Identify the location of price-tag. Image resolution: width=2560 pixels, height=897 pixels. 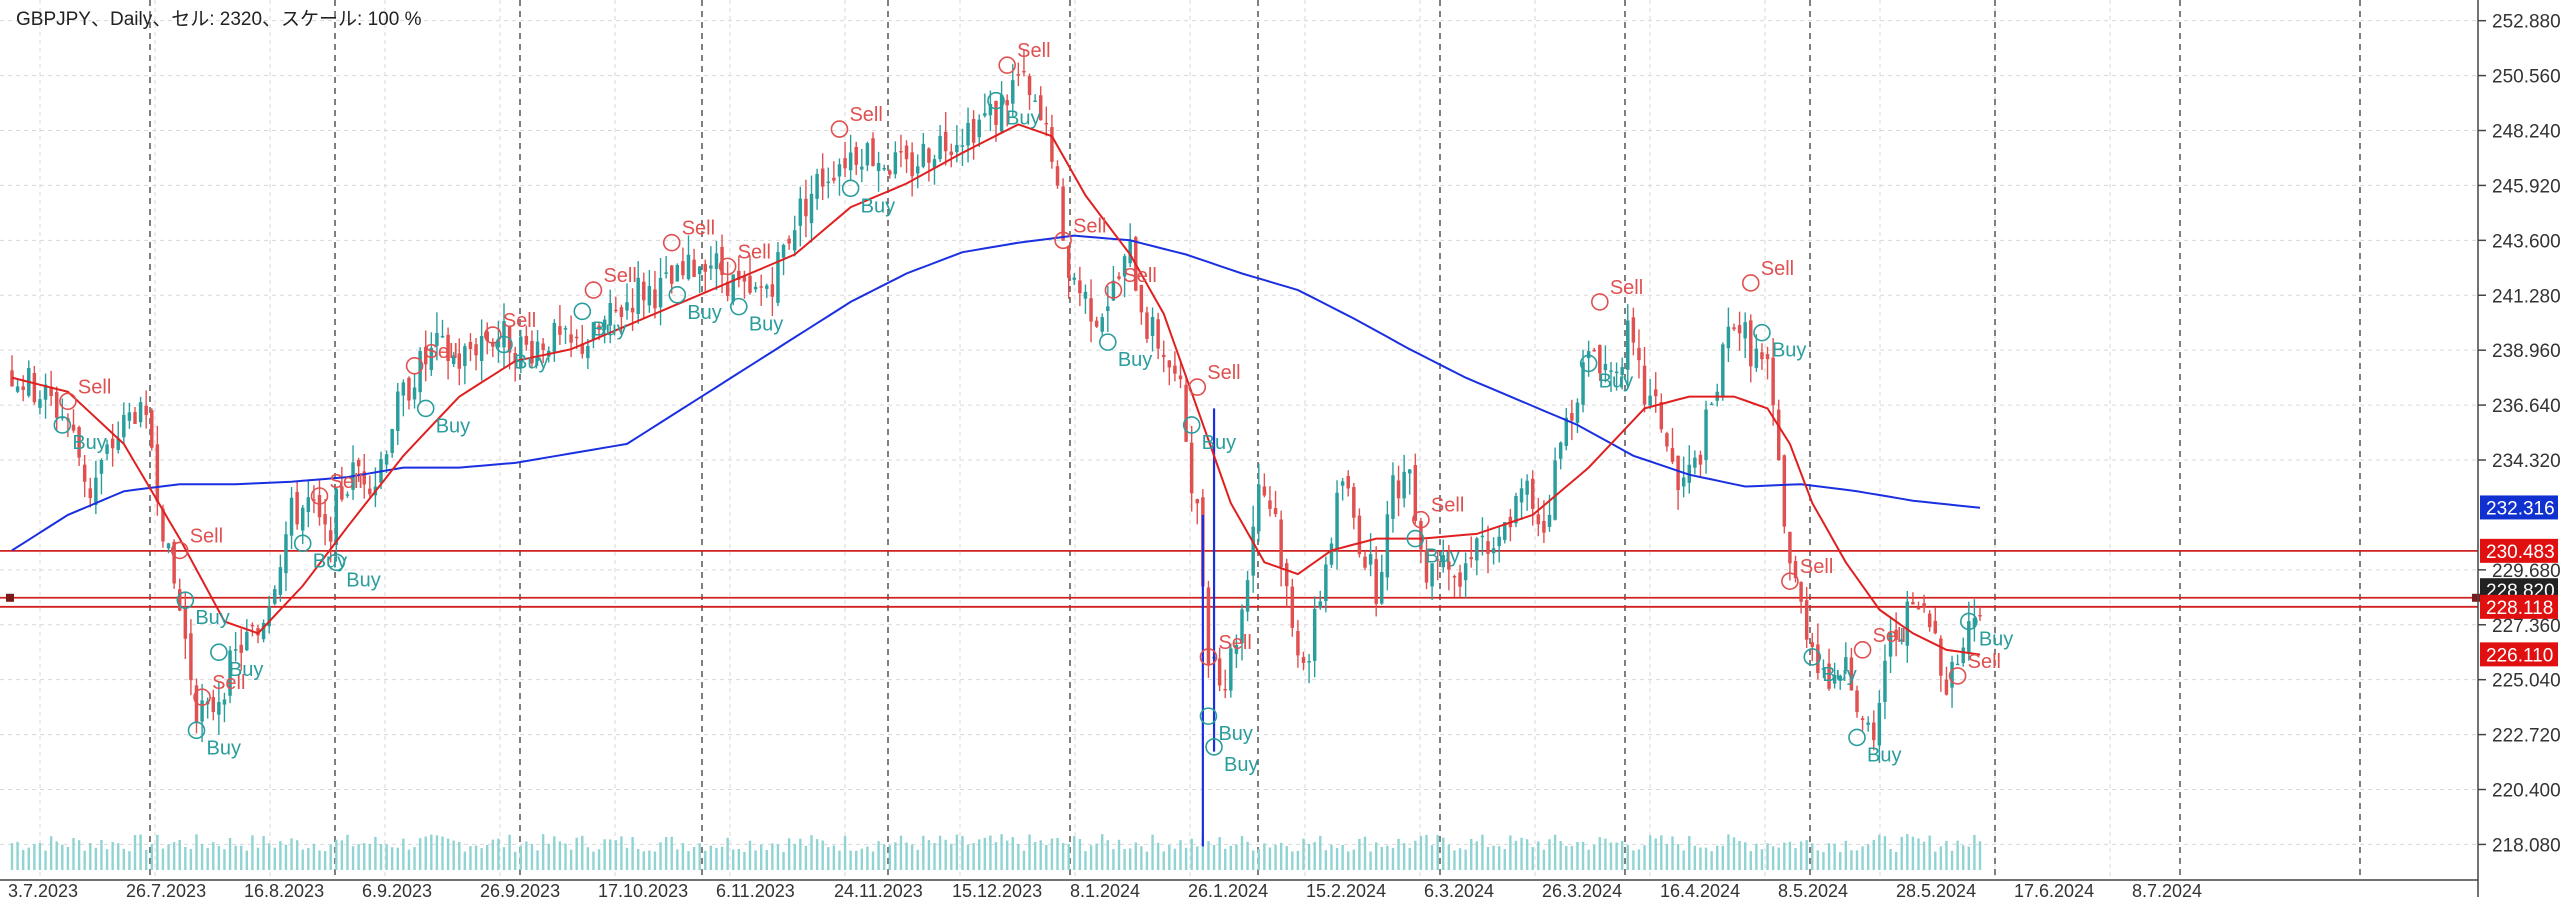
(2519, 550).